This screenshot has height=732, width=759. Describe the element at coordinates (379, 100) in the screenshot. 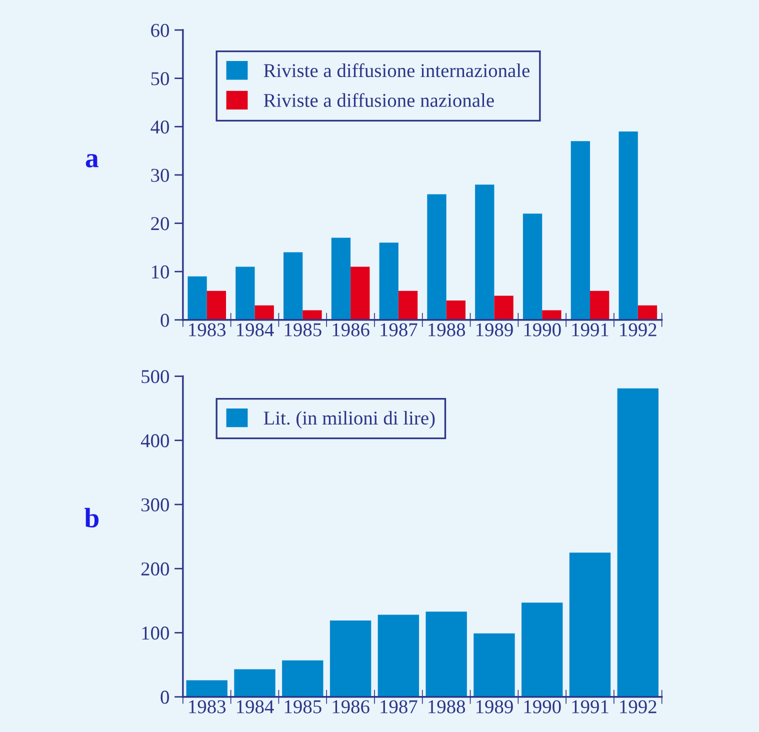

I see `legend-label: Riviste a diffusione nazionale` at that location.